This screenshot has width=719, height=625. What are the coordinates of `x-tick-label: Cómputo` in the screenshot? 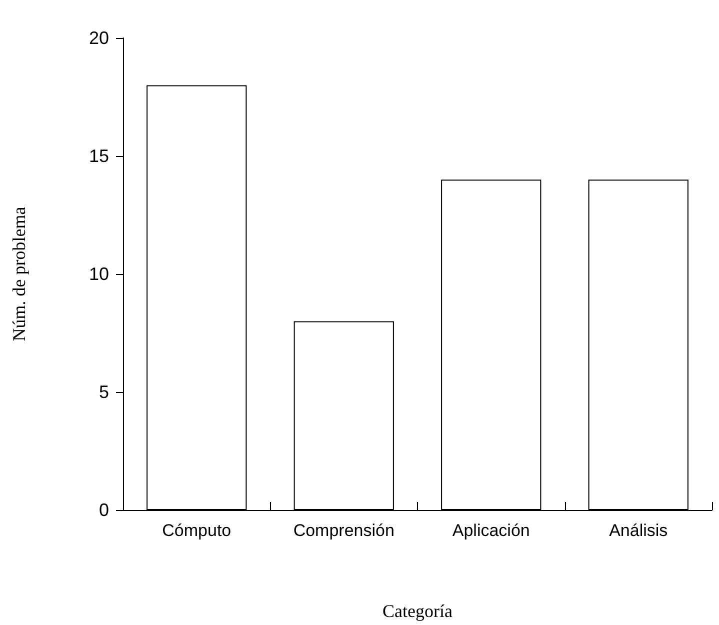 It's located at (197, 530).